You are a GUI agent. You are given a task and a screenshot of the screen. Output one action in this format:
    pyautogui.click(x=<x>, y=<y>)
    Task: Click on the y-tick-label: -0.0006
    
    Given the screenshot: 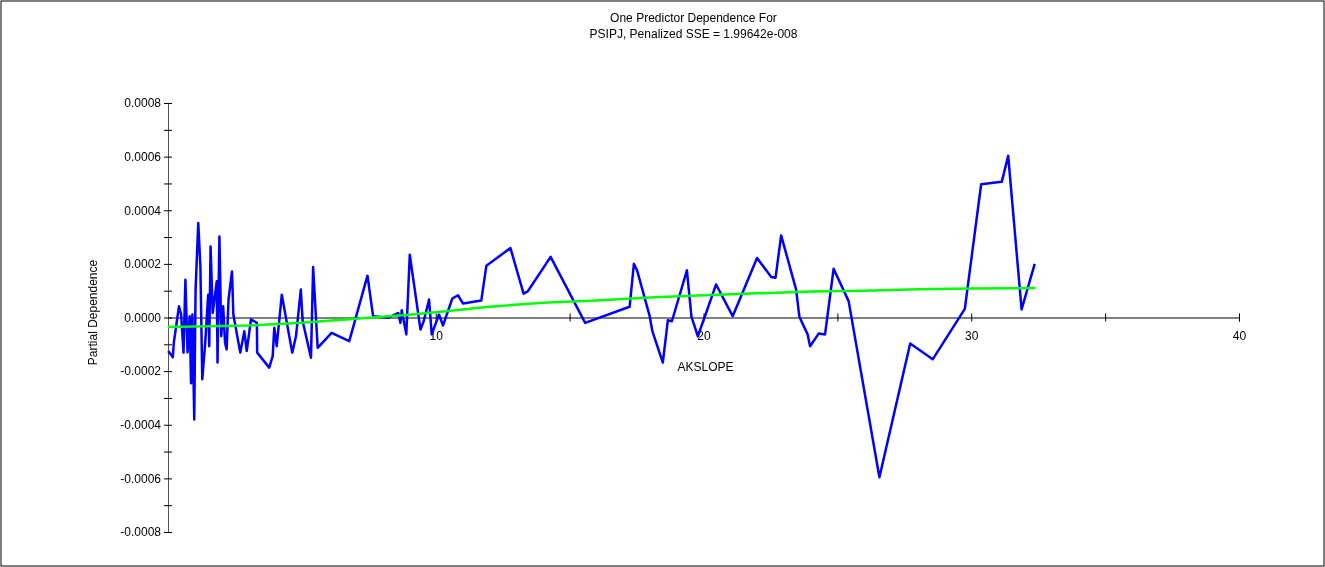 What is the action you would take?
    pyautogui.click(x=141, y=478)
    